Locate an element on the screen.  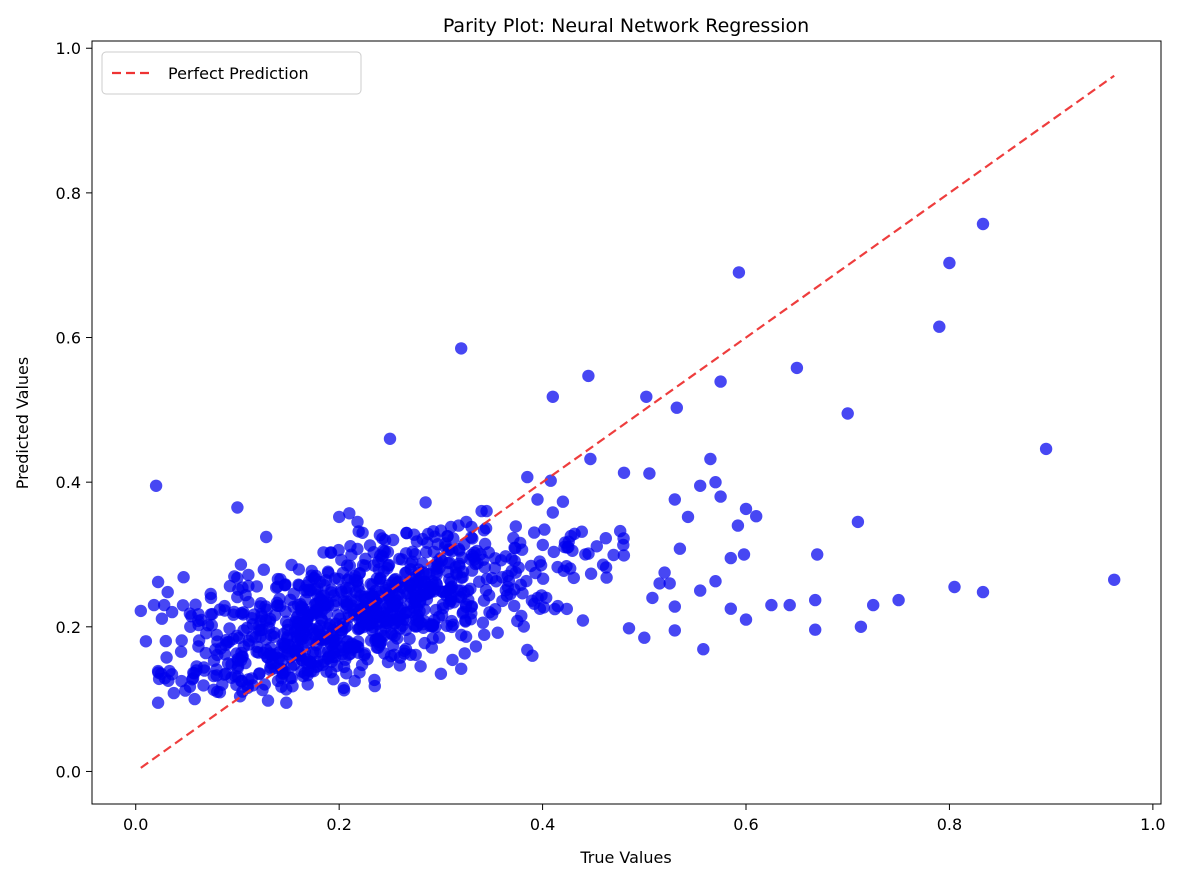
x-tick-label: 0.4 is located at coordinates (542, 824).